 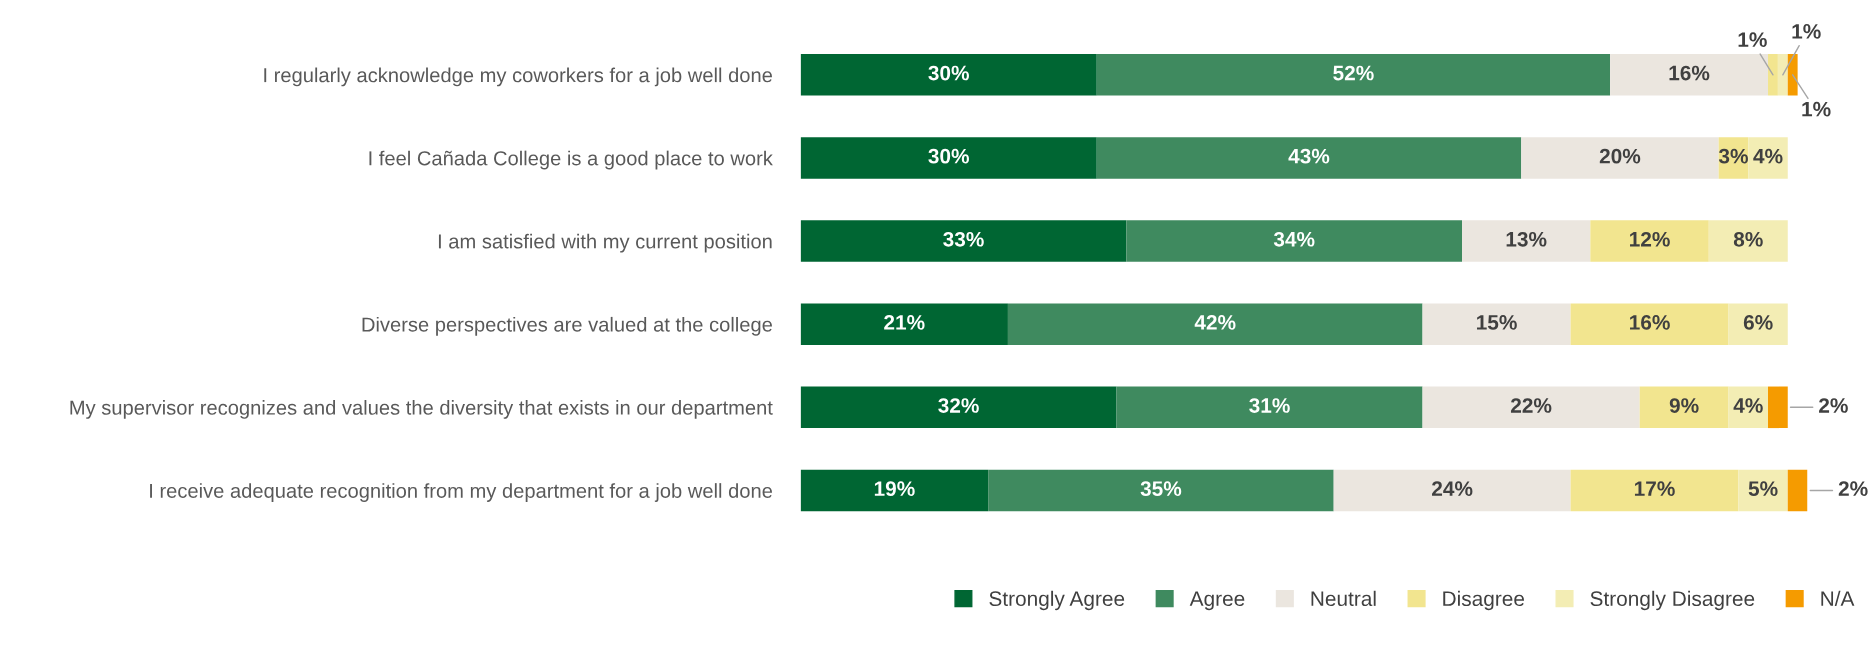 I want to click on data-label: 17%, so click(x=1654, y=488).